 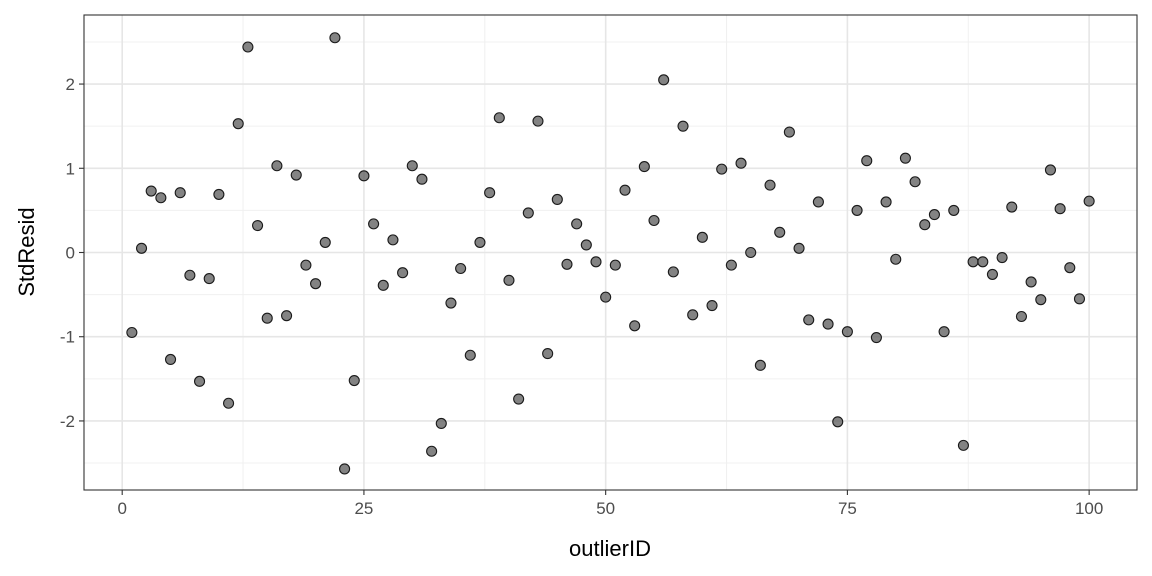 I want to click on y-axis-title: StdResid, so click(x=26, y=251).